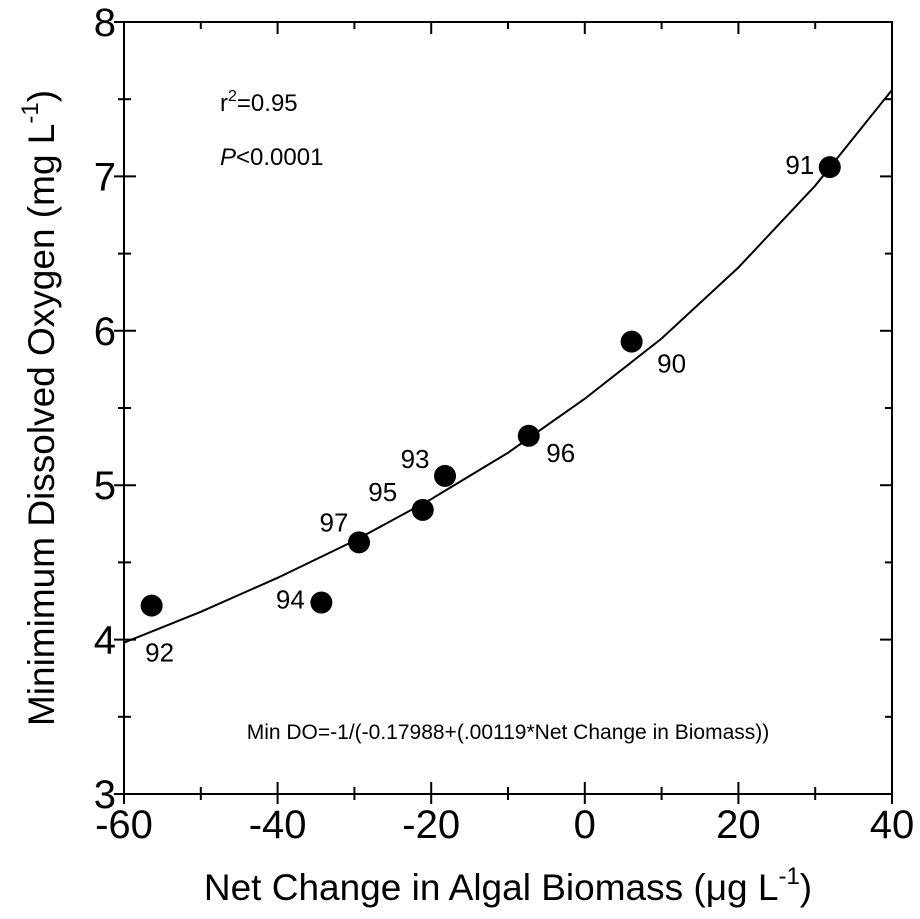 This screenshot has width=920, height=919. I want to click on point-label: 90, so click(671, 364).